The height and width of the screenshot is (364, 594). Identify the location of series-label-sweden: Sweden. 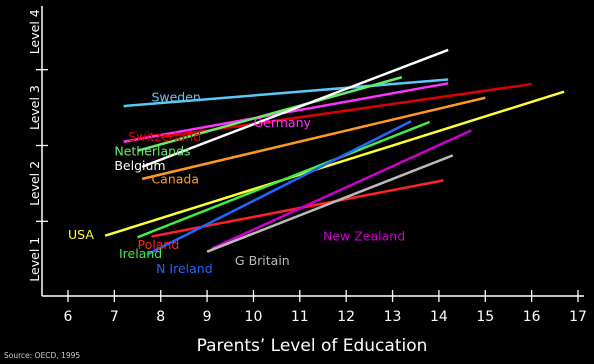
(175, 97).